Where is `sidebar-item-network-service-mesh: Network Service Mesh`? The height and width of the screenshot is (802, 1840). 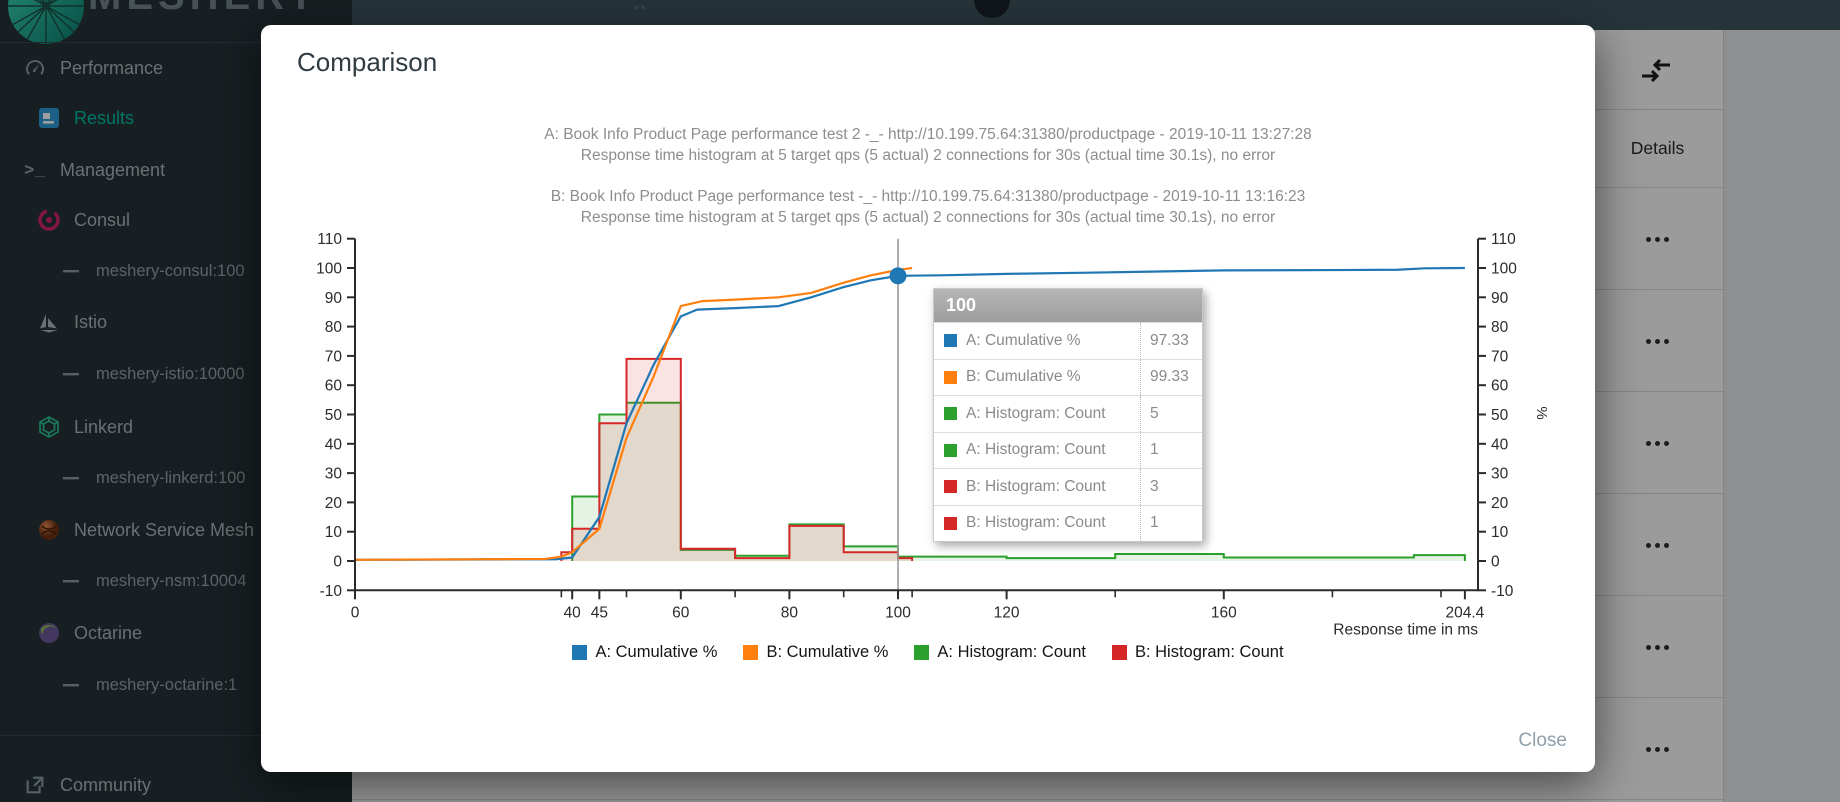
sidebar-item-network-service-mesh: Network Service Mesh is located at coordinates (145, 530).